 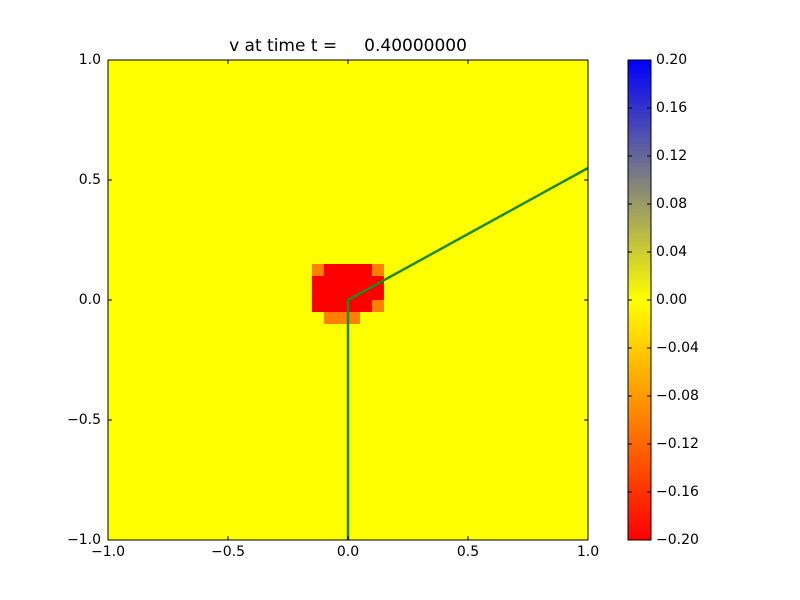 I want to click on y-tick-label: 0.0, so click(x=90, y=300).